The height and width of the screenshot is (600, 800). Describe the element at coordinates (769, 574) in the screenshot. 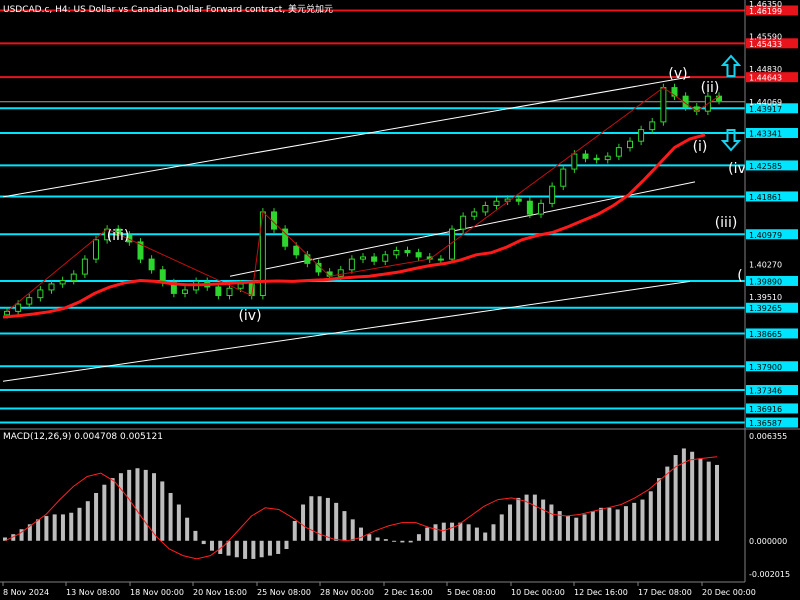

I see `macd-tick-label-2: -0.002015` at that location.